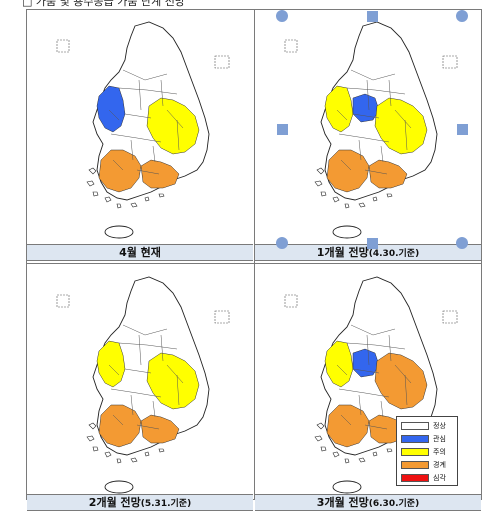 Image resolution: width=500 pixels, height=518 pixels. What do you see at coordinates (143, 385) in the screenshot?
I see `korea-map-two-month` at bounding box center [143, 385].